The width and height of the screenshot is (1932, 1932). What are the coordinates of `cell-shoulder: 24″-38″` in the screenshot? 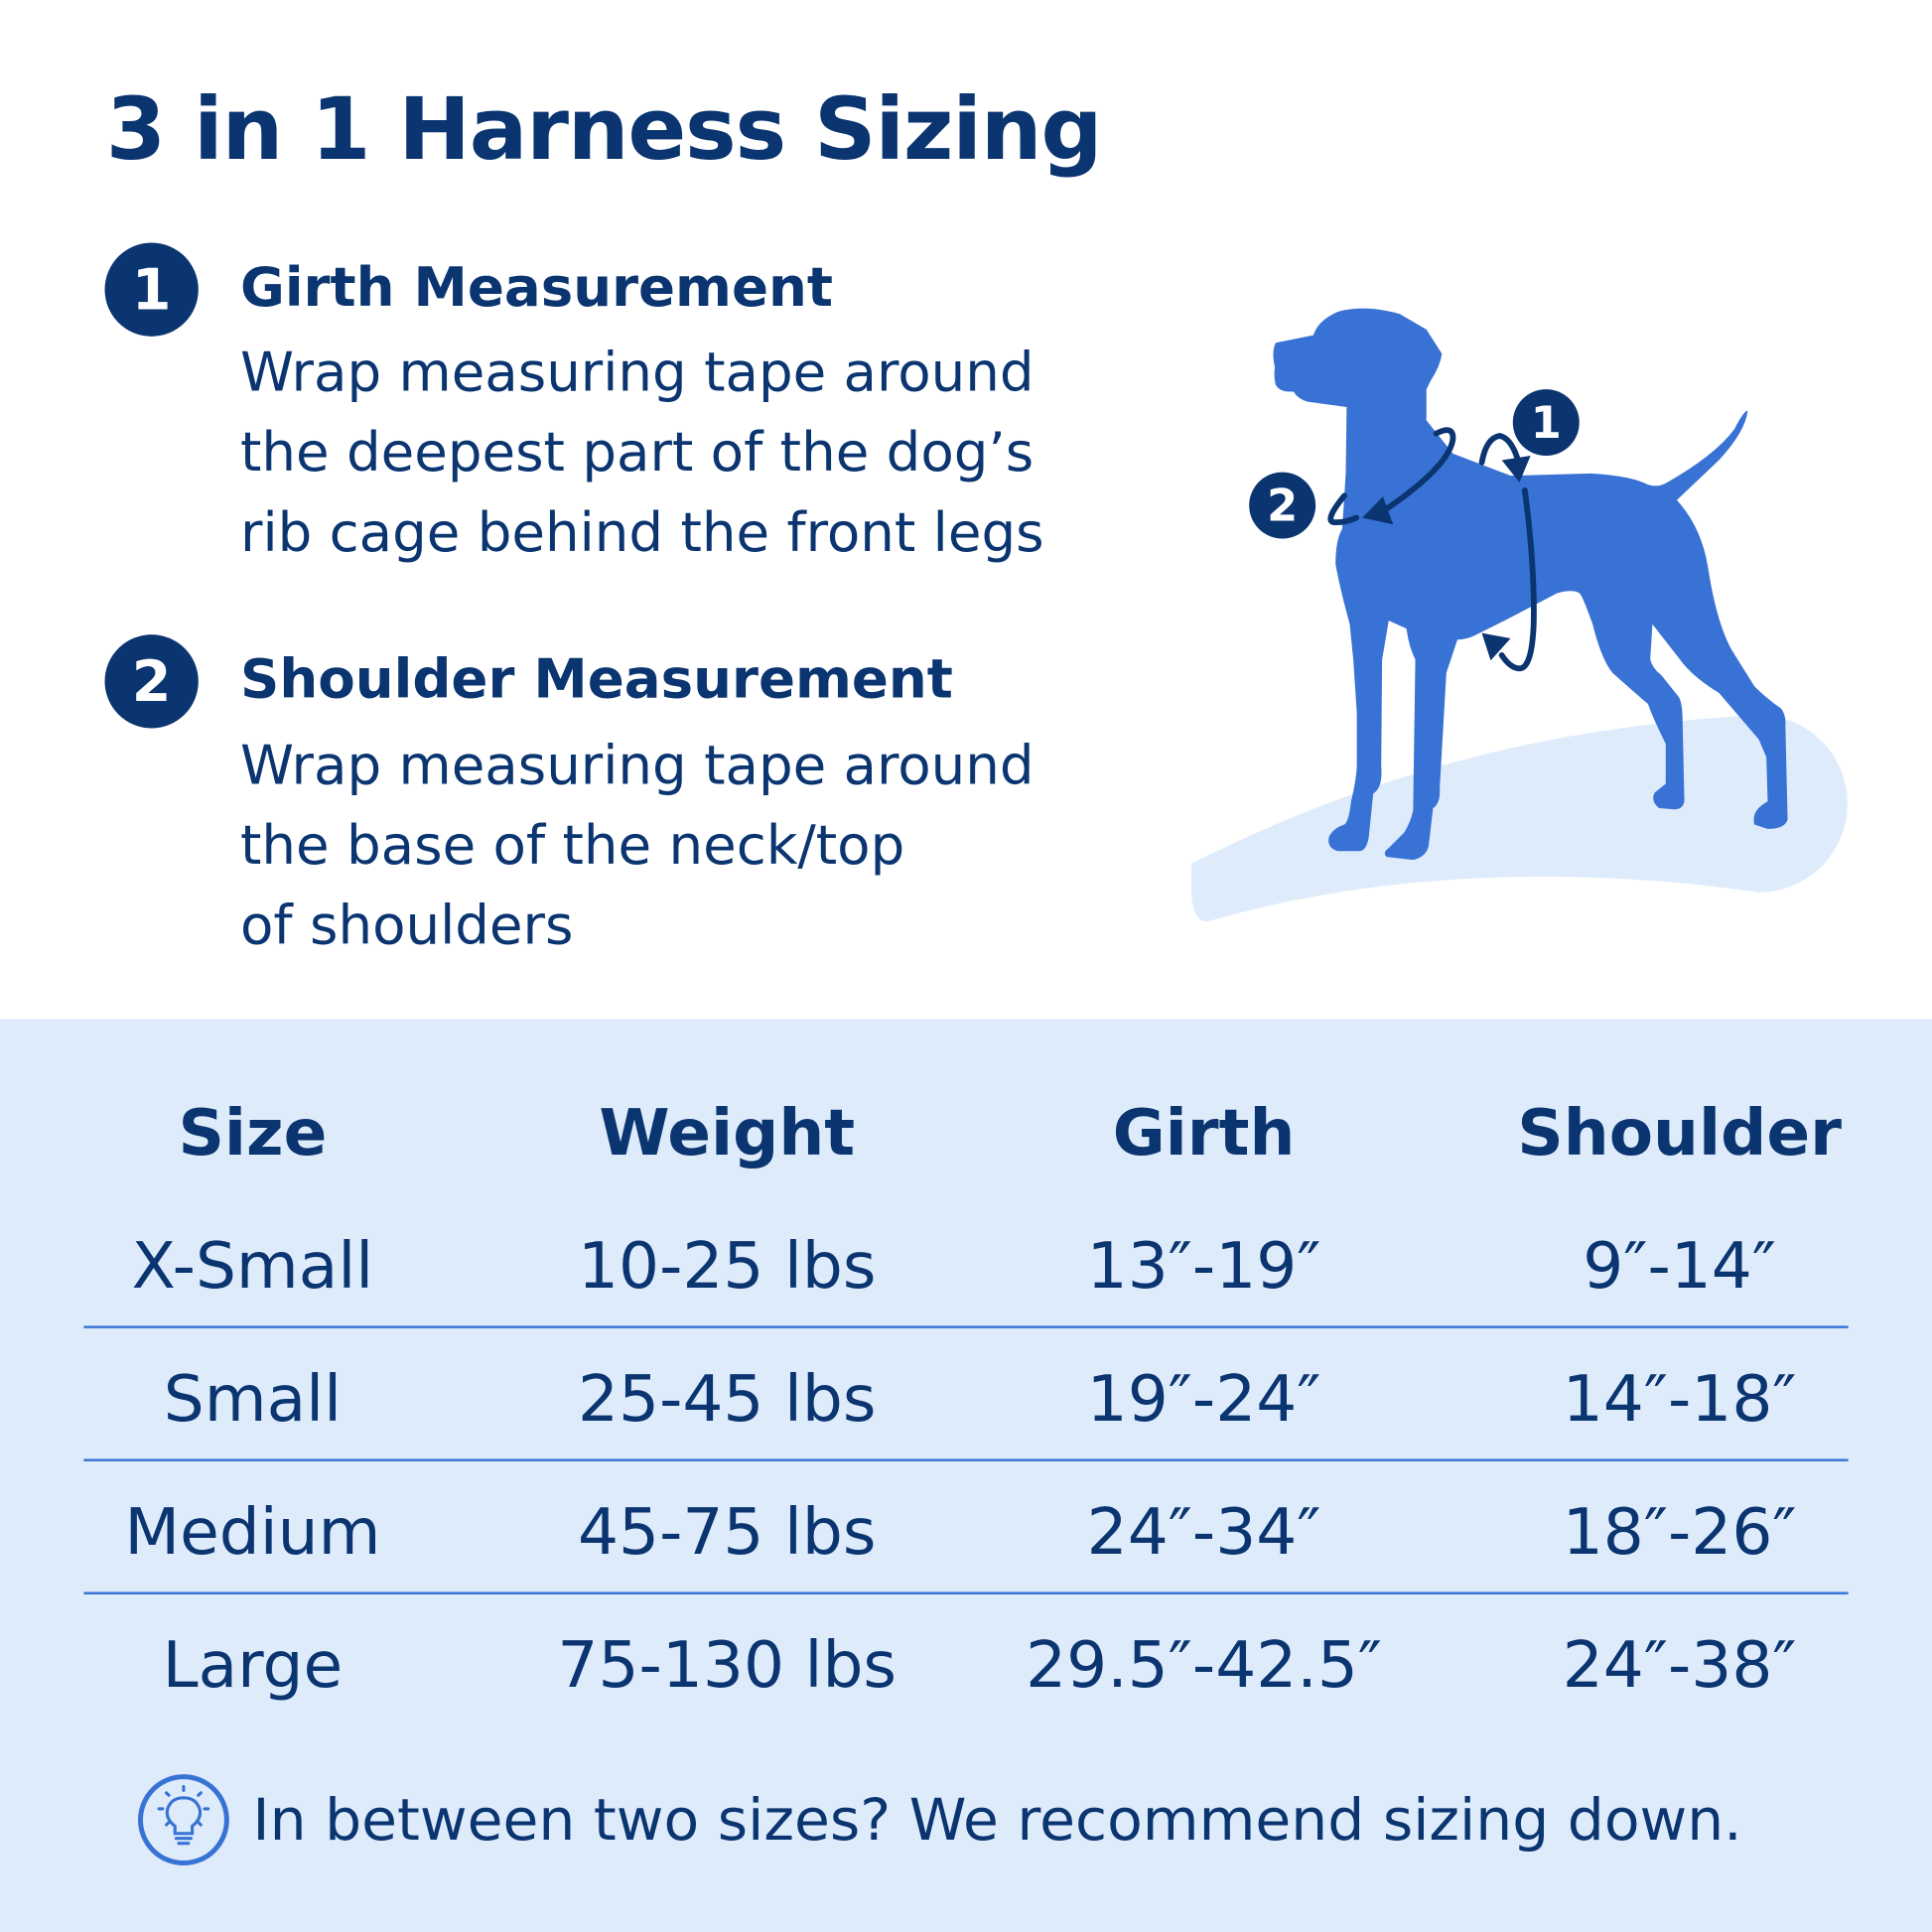 It's located at (1679, 1666).